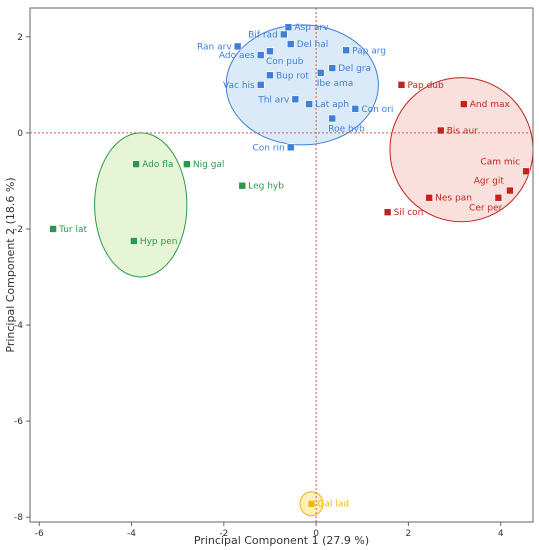 The width and height of the screenshot is (539, 550). What do you see at coordinates (401, 85) in the screenshot?
I see `data-point-pap-dub` at bounding box center [401, 85].